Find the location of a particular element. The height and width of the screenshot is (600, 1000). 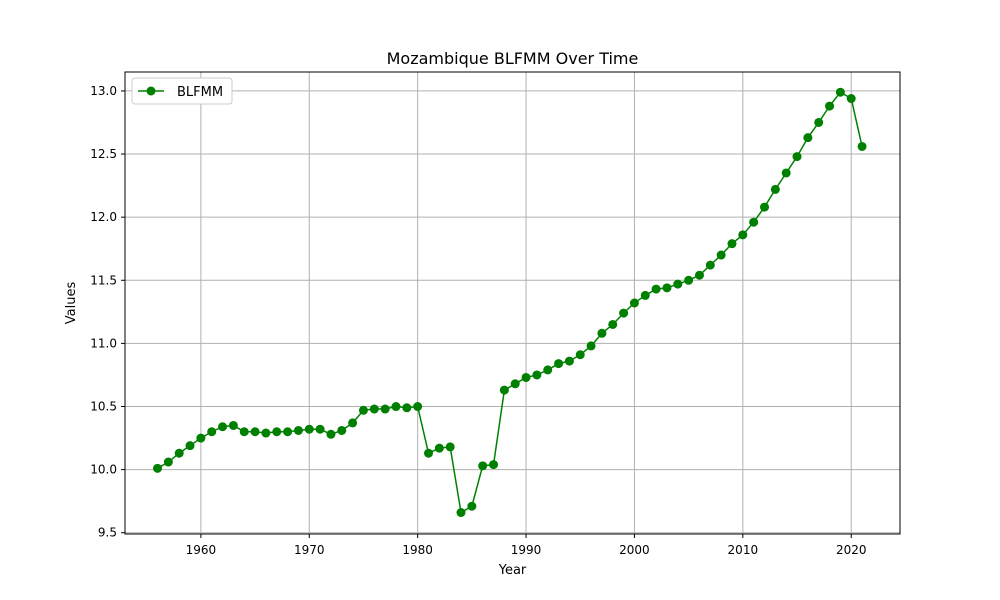

x-tick-label: 1990 is located at coordinates (526, 550).